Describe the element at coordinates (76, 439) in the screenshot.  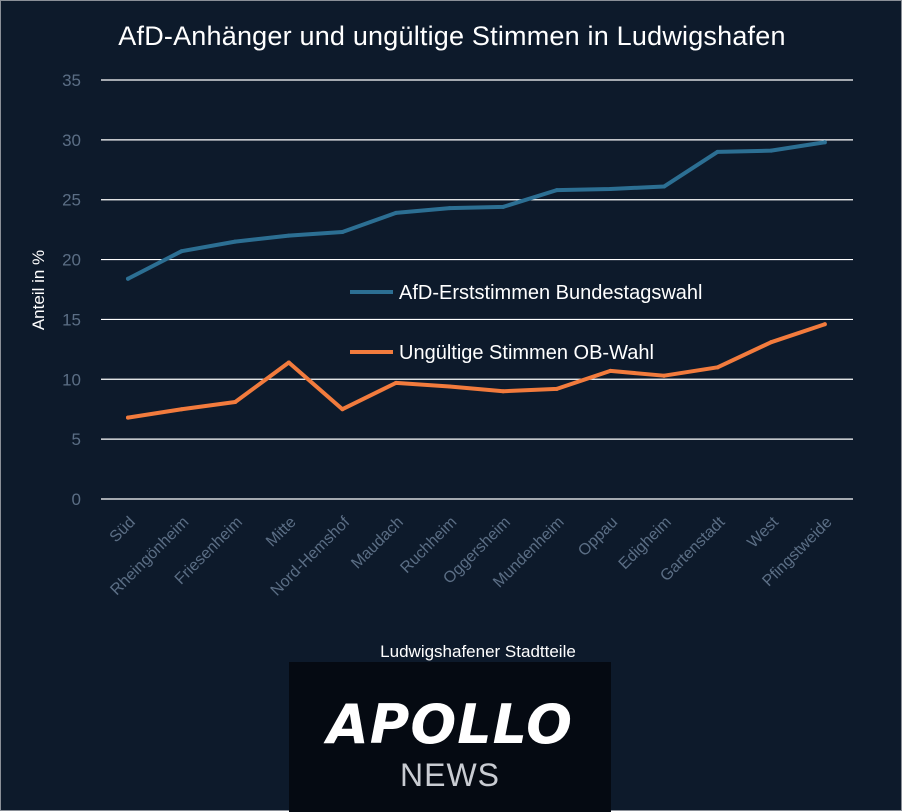
I see `y-tick-label: 5` at that location.